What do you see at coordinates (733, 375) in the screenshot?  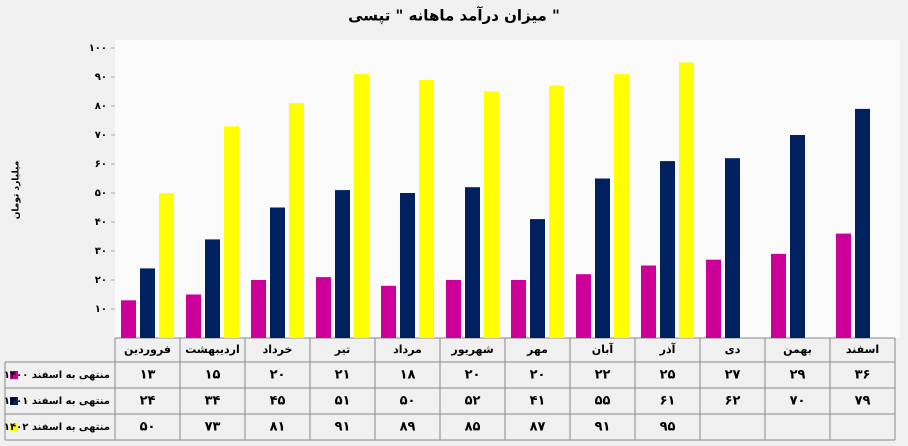 I see `table-value: ۲۷` at bounding box center [733, 375].